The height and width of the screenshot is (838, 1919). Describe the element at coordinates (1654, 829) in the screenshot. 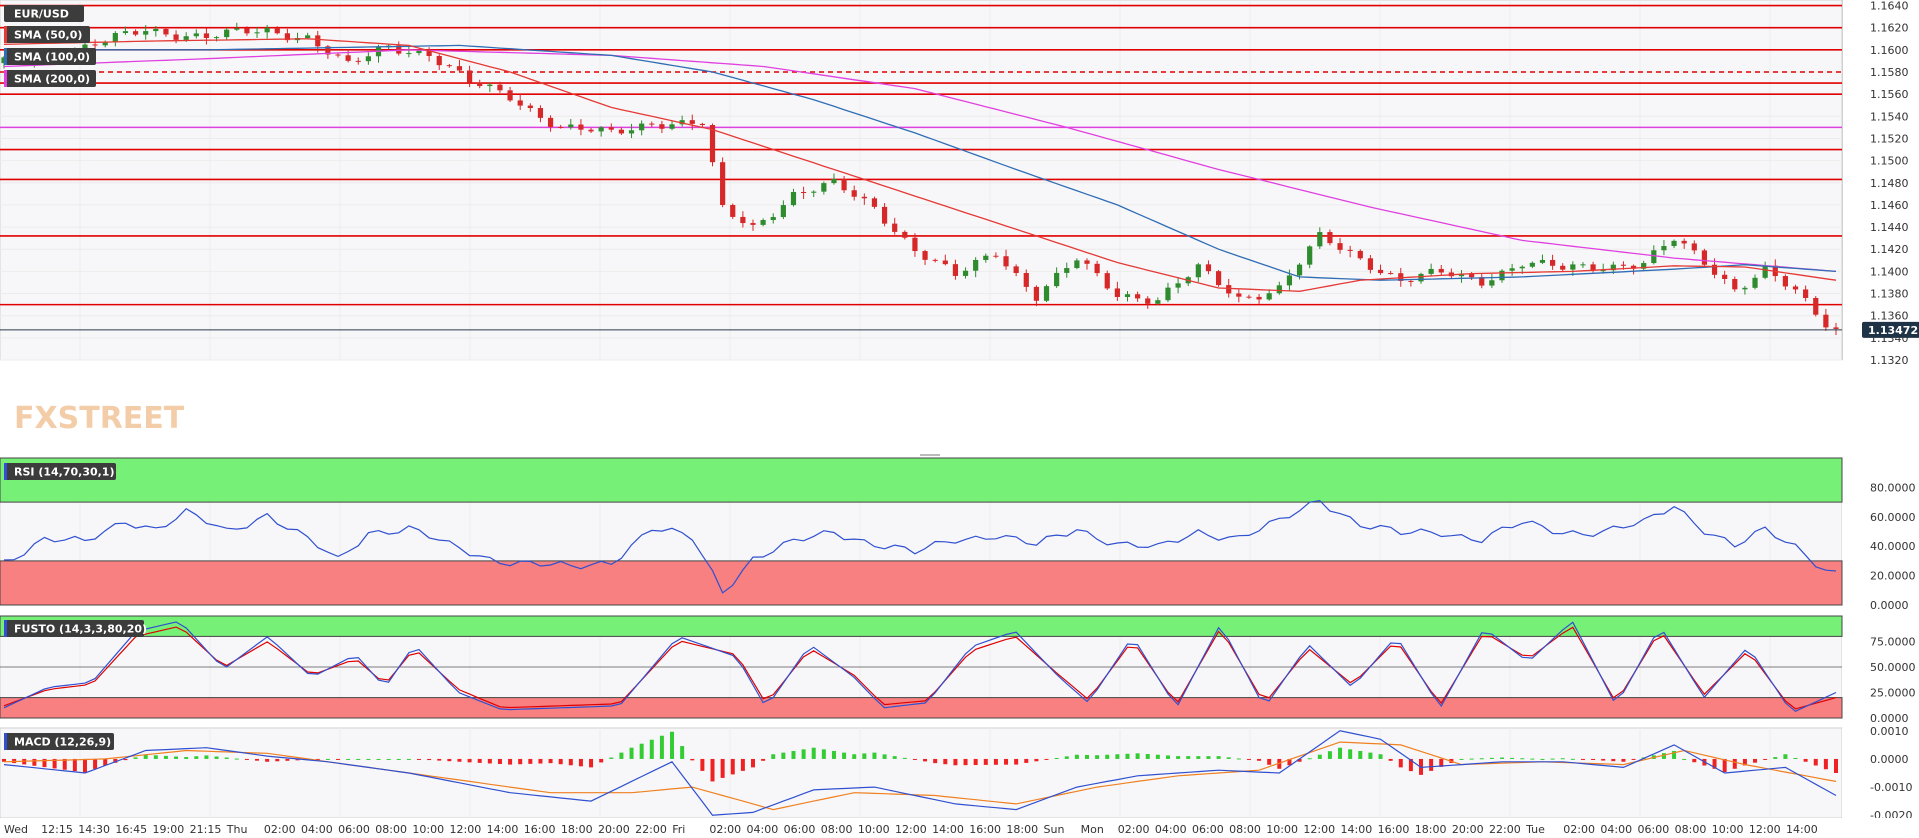

I see `time-tick-label: 06:00` at that location.